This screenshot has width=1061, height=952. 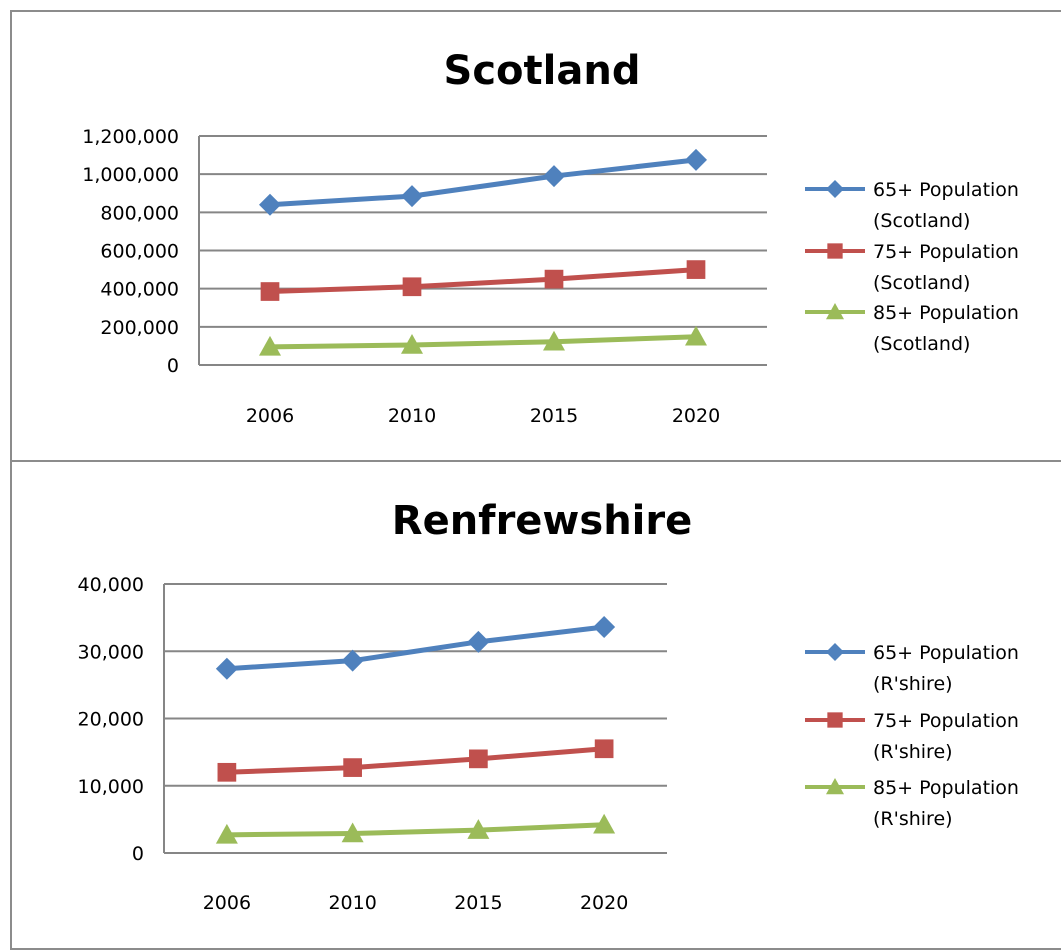 I want to click on legend-label: 65+ Population (R'shire), so click(x=946, y=668).